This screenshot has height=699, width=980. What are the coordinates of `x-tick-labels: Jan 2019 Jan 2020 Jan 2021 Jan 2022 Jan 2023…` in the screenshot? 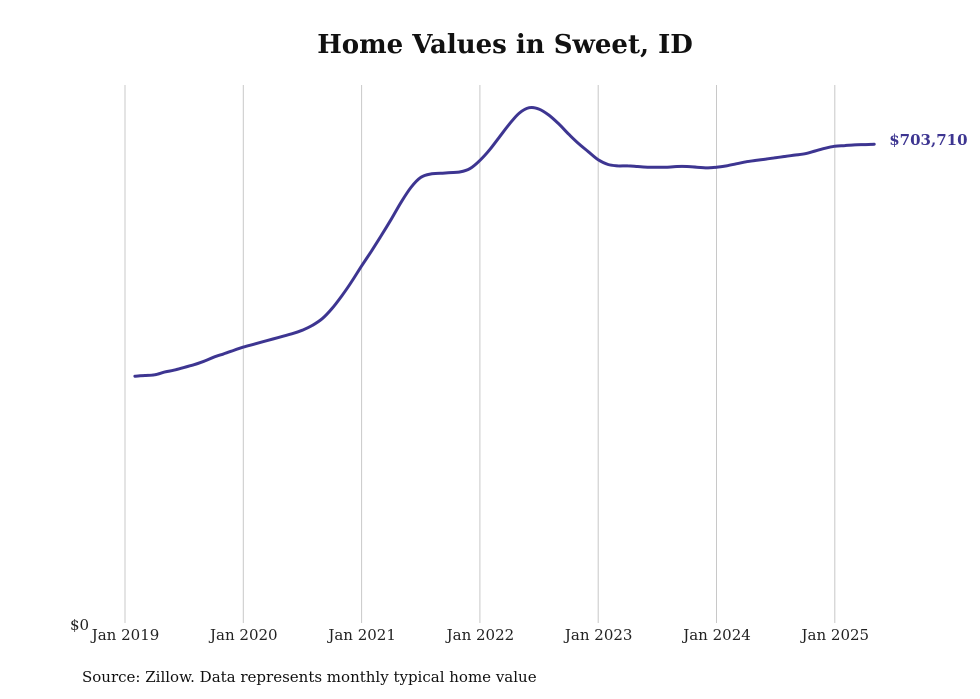 It's located at (479, 635).